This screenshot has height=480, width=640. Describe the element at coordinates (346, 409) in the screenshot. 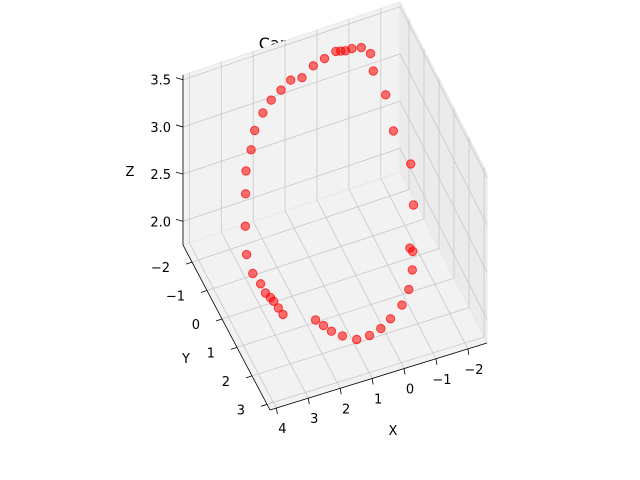

I see `x-tick-label: 2` at that location.